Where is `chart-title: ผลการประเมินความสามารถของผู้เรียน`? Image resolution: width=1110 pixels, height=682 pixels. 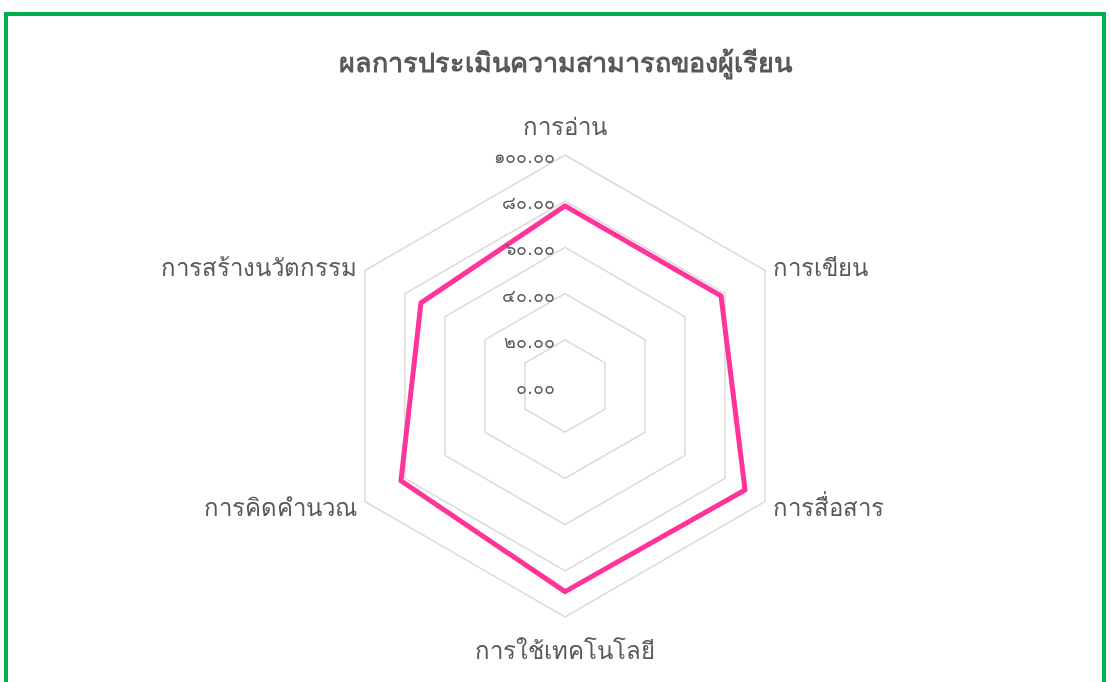
chart-title: ผลการประเมินความสามารถของผู้เรียน is located at coordinates (565, 63).